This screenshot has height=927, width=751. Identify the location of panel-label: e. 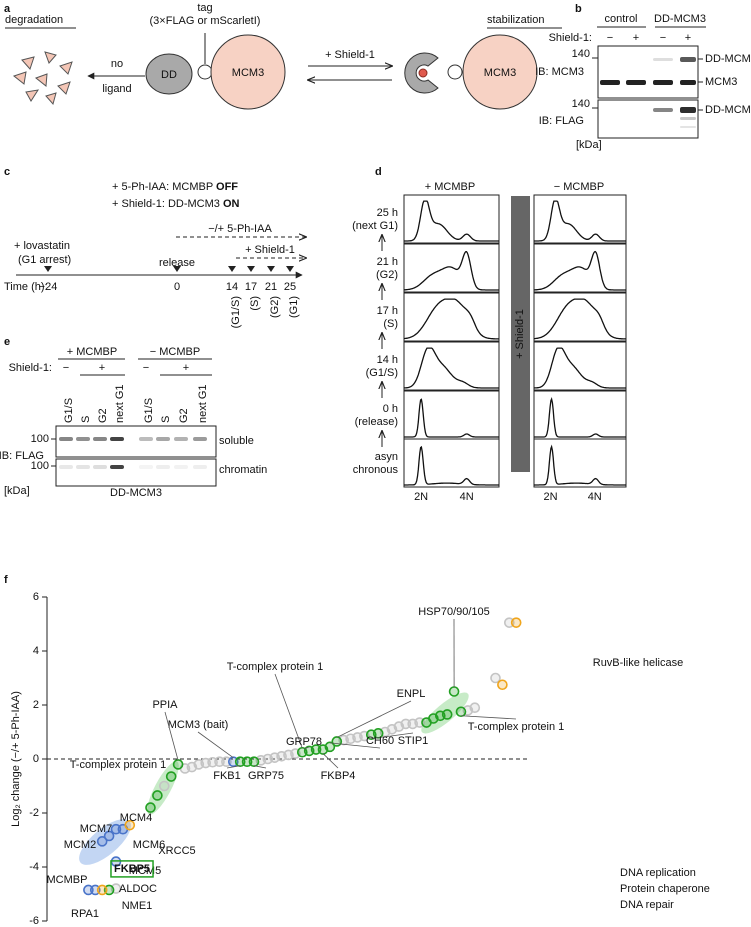
(7, 342).